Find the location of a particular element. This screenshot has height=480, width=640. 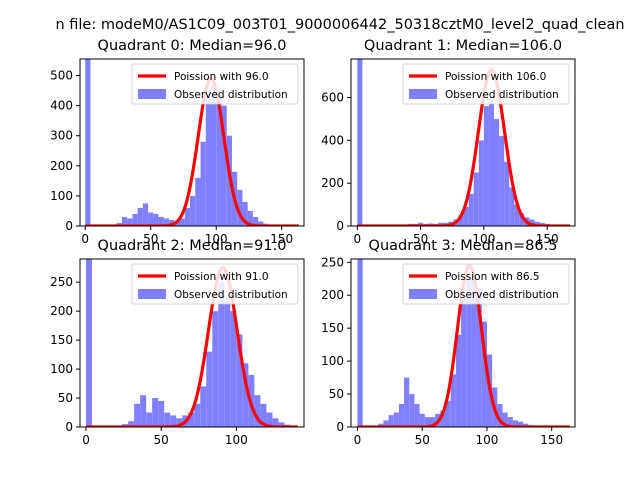

y-tick-label: 400 is located at coordinates (61, 106).